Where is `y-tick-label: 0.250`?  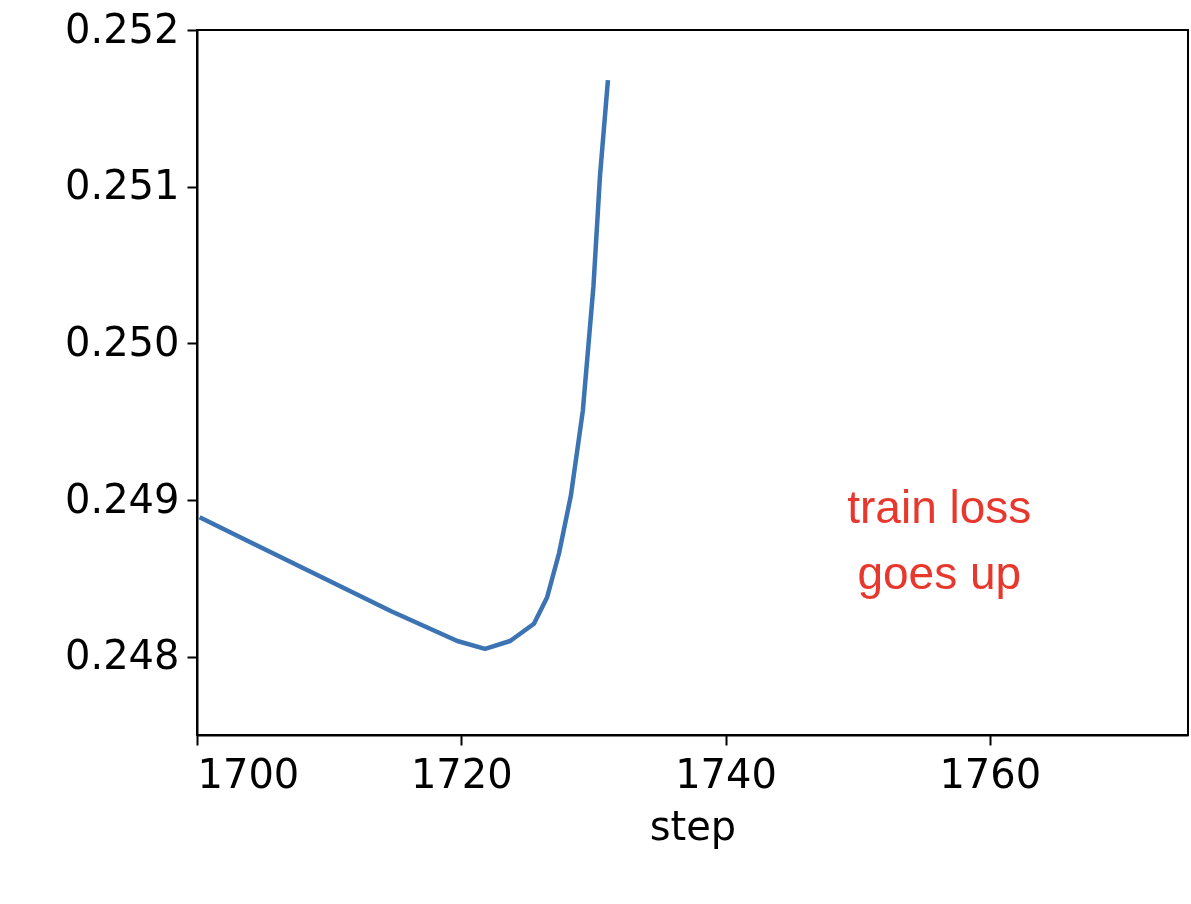
y-tick-label: 0.250 is located at coordinates (122, 341).